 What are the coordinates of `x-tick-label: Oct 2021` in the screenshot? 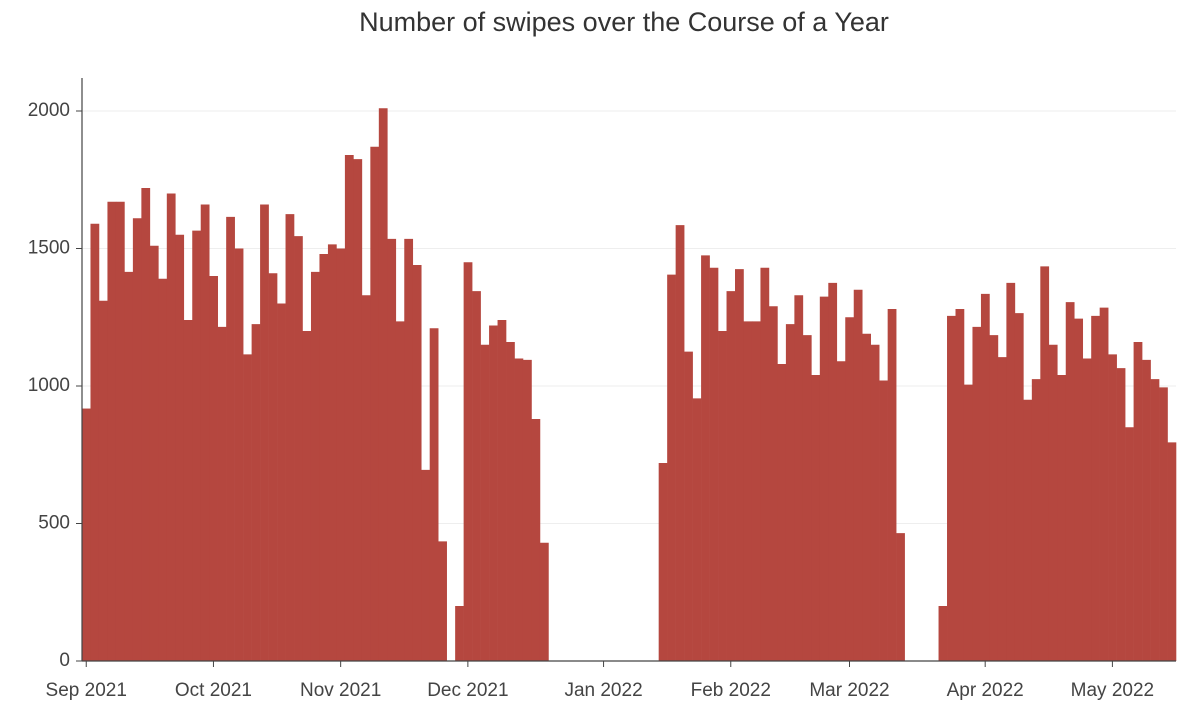 It's located at (213, 690).